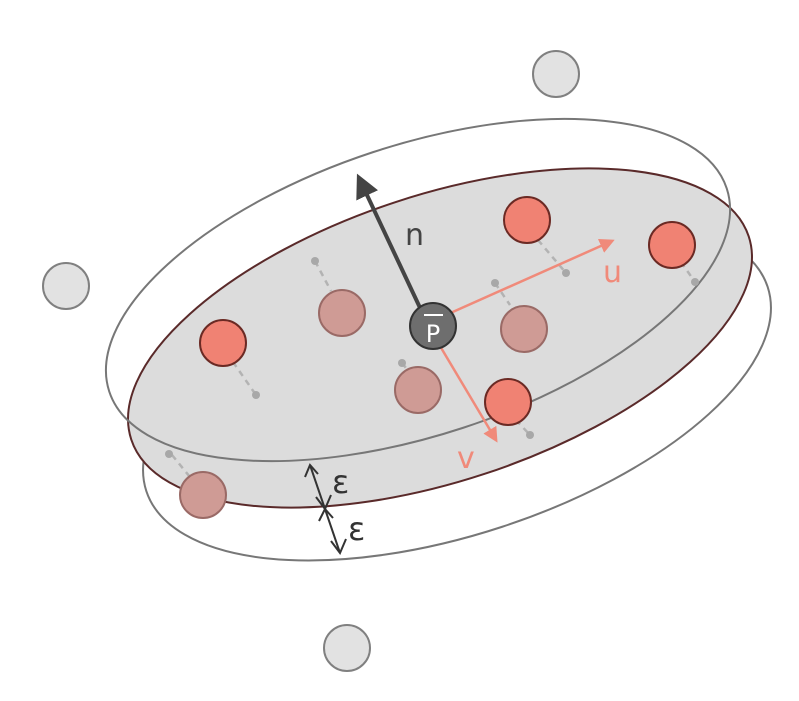 Image resolution: width=799 pixels, height=701 pixels. Describe the element at coordinates (414, 235) in the screenshot. I see `normal-label: n` at that location.